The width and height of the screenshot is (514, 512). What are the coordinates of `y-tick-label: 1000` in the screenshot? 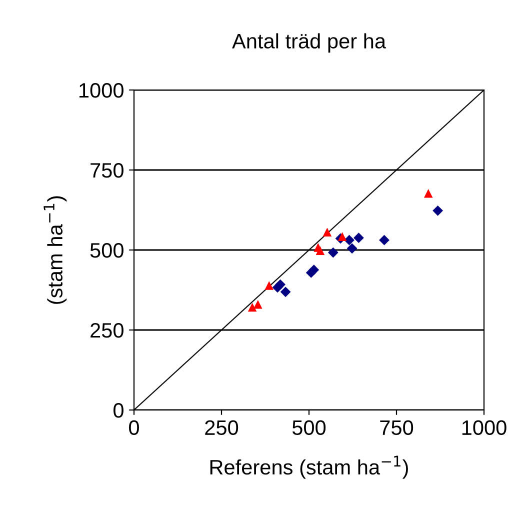 It's located at (102, 90).